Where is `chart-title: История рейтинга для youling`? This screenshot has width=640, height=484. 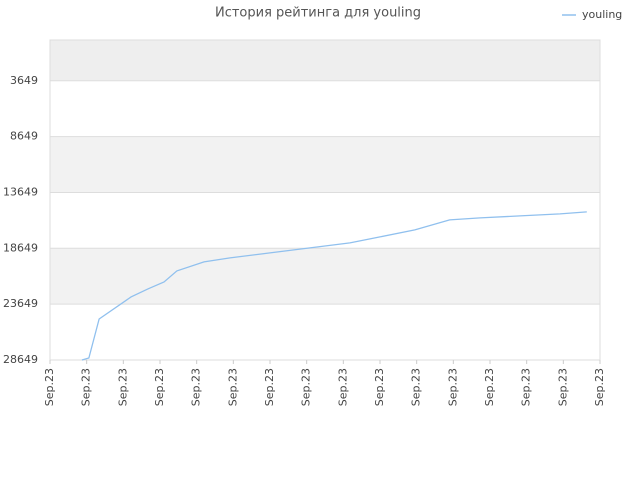 chart-title: История рейтинга для youling is located at coordinates (318, 13).